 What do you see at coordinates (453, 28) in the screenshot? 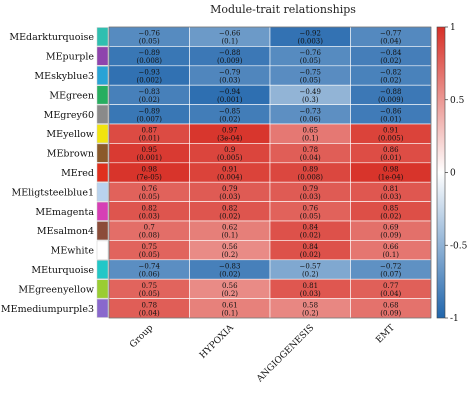
I see `colorbar-tick-label: 1` at bounding box center [453, 28].